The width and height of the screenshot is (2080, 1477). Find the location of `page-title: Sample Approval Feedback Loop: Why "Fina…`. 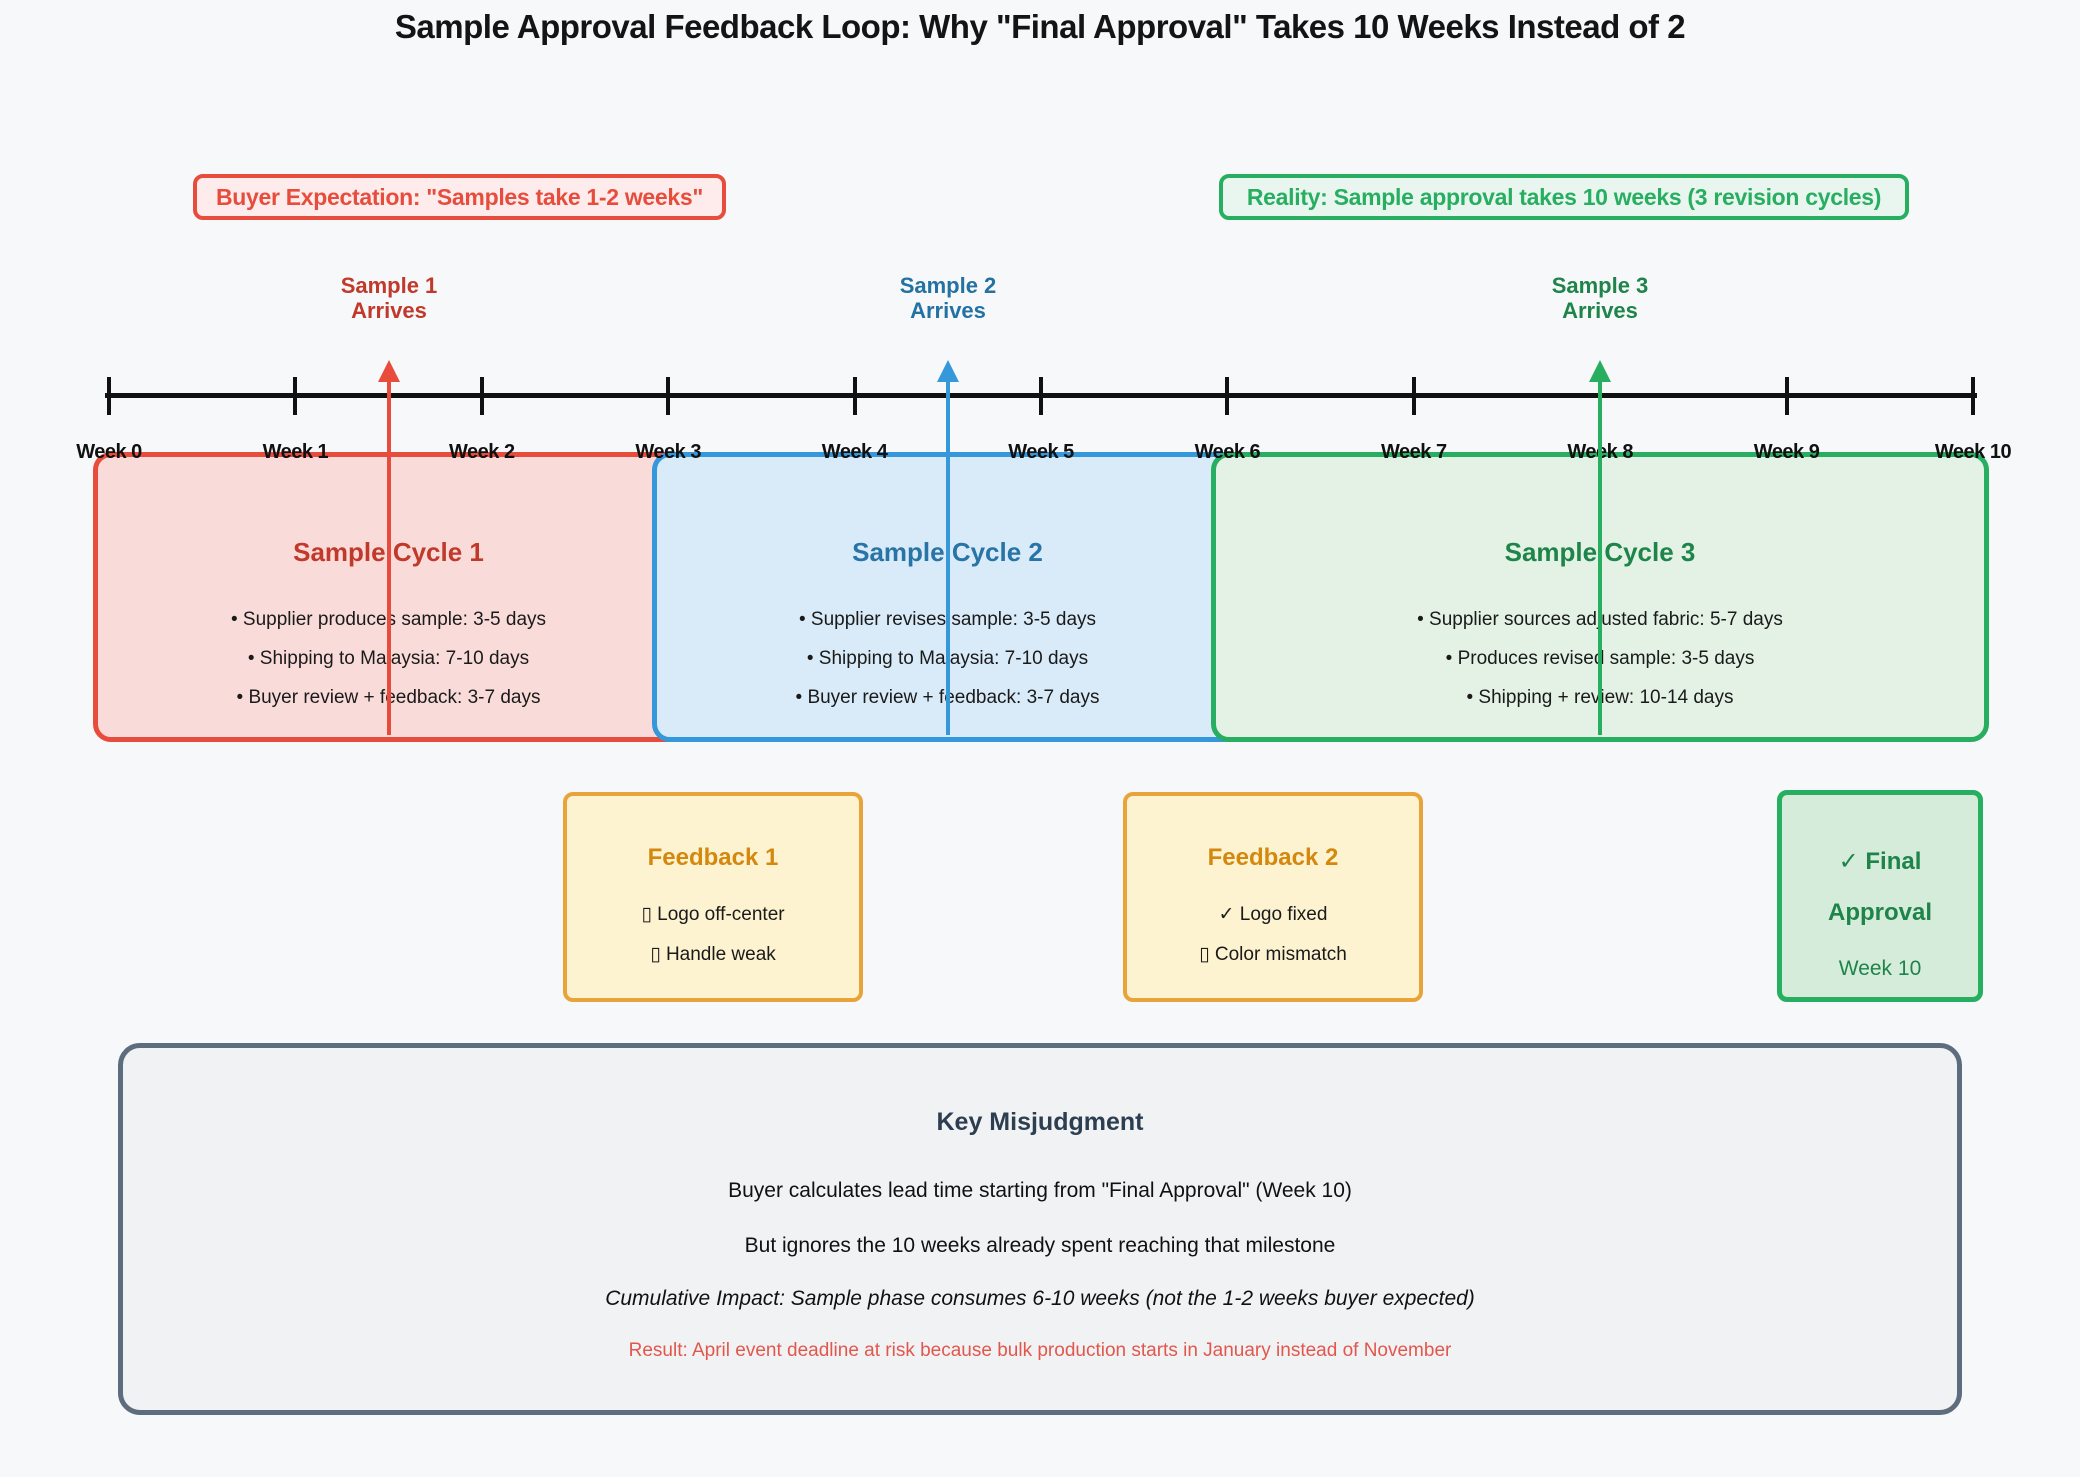

page-title: Sample Approval Feedback Loop: Why "Fina… is located at coordinates (1040, 26).